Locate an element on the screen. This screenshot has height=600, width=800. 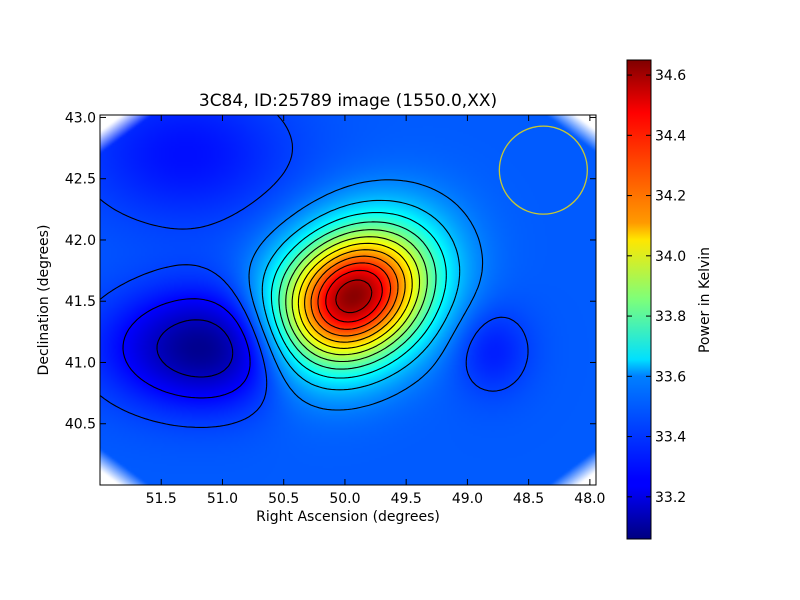
colorbar-tick-label: 33.6 is located at coordinates (670, 377).